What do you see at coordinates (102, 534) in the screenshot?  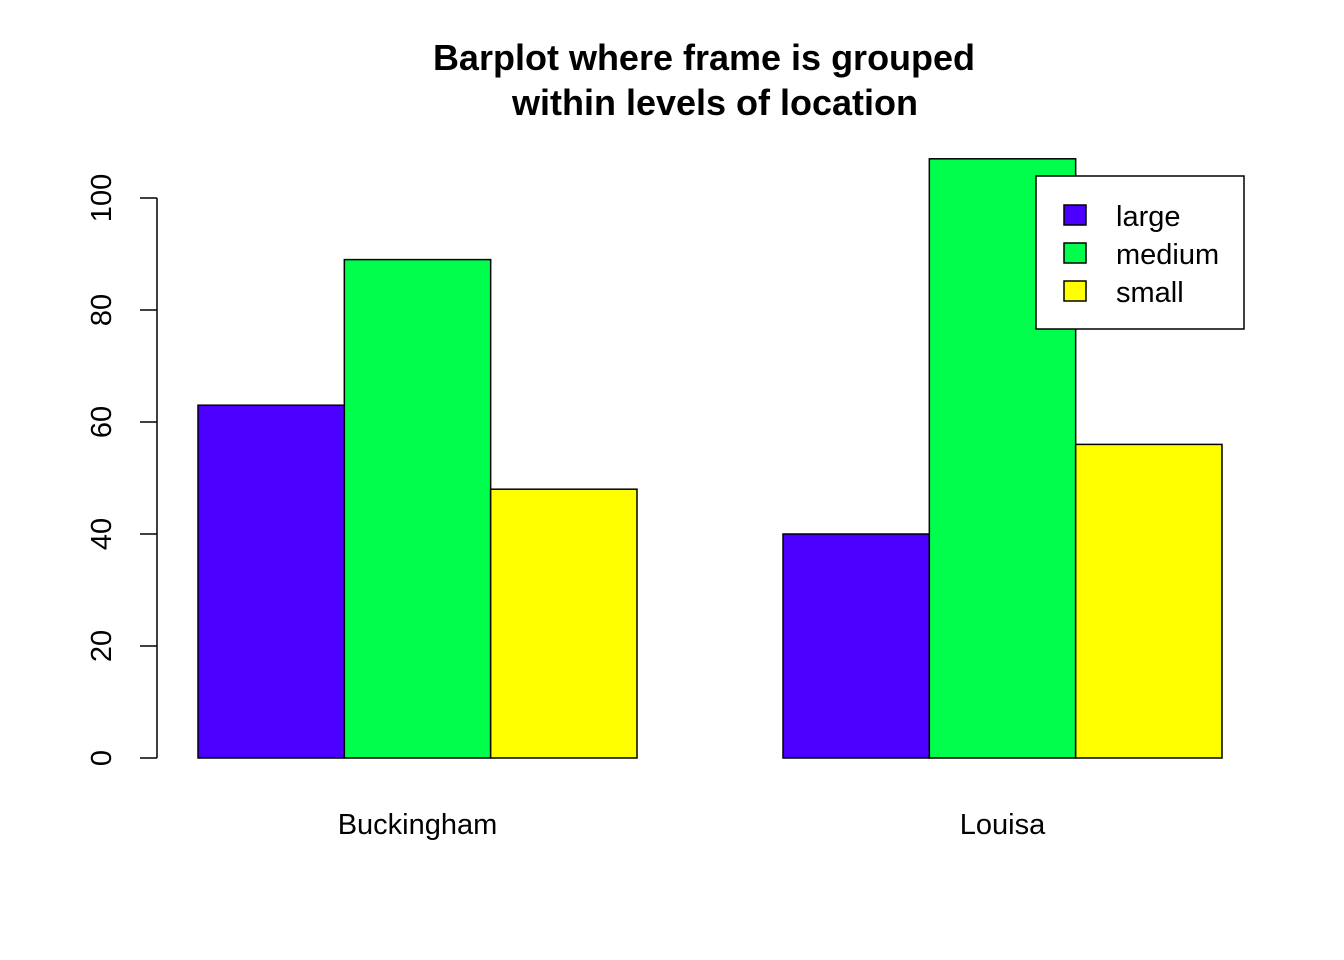 I see `y-tick-label: 40` at bounding box center [102, 534].